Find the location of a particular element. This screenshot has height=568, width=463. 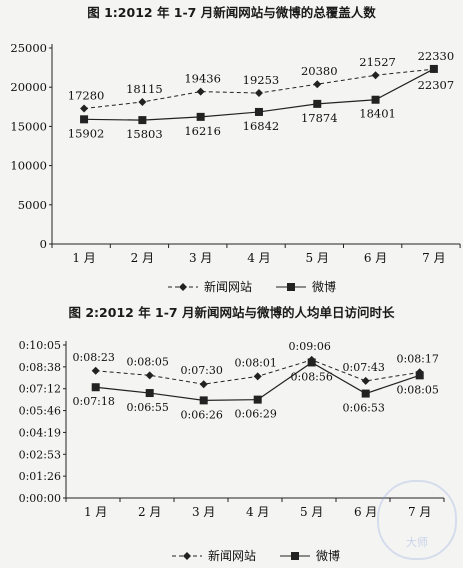

data-label: 0:07:30 is located at coordinates (201, 370).